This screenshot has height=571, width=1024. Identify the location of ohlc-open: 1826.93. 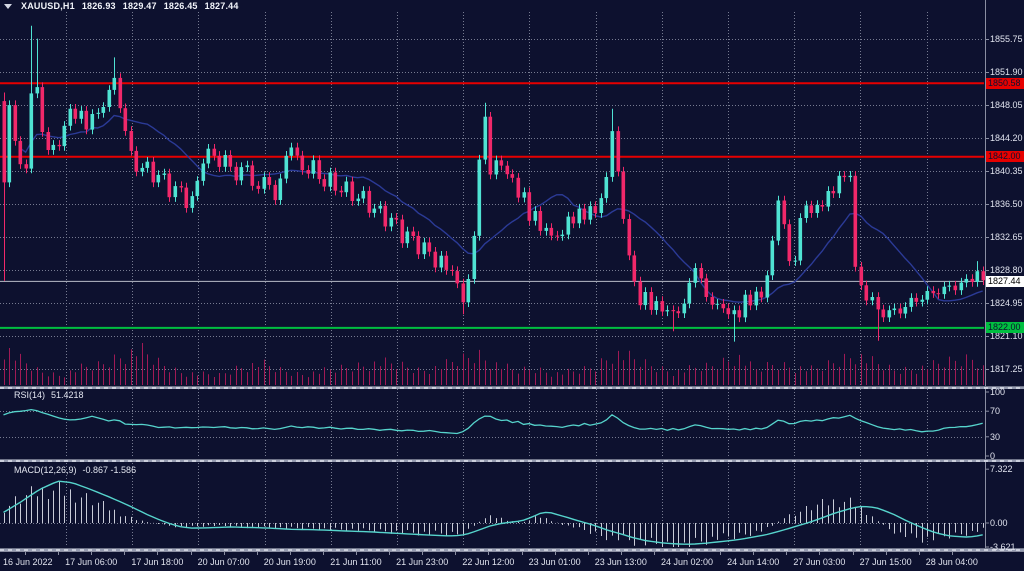
(98, 6).